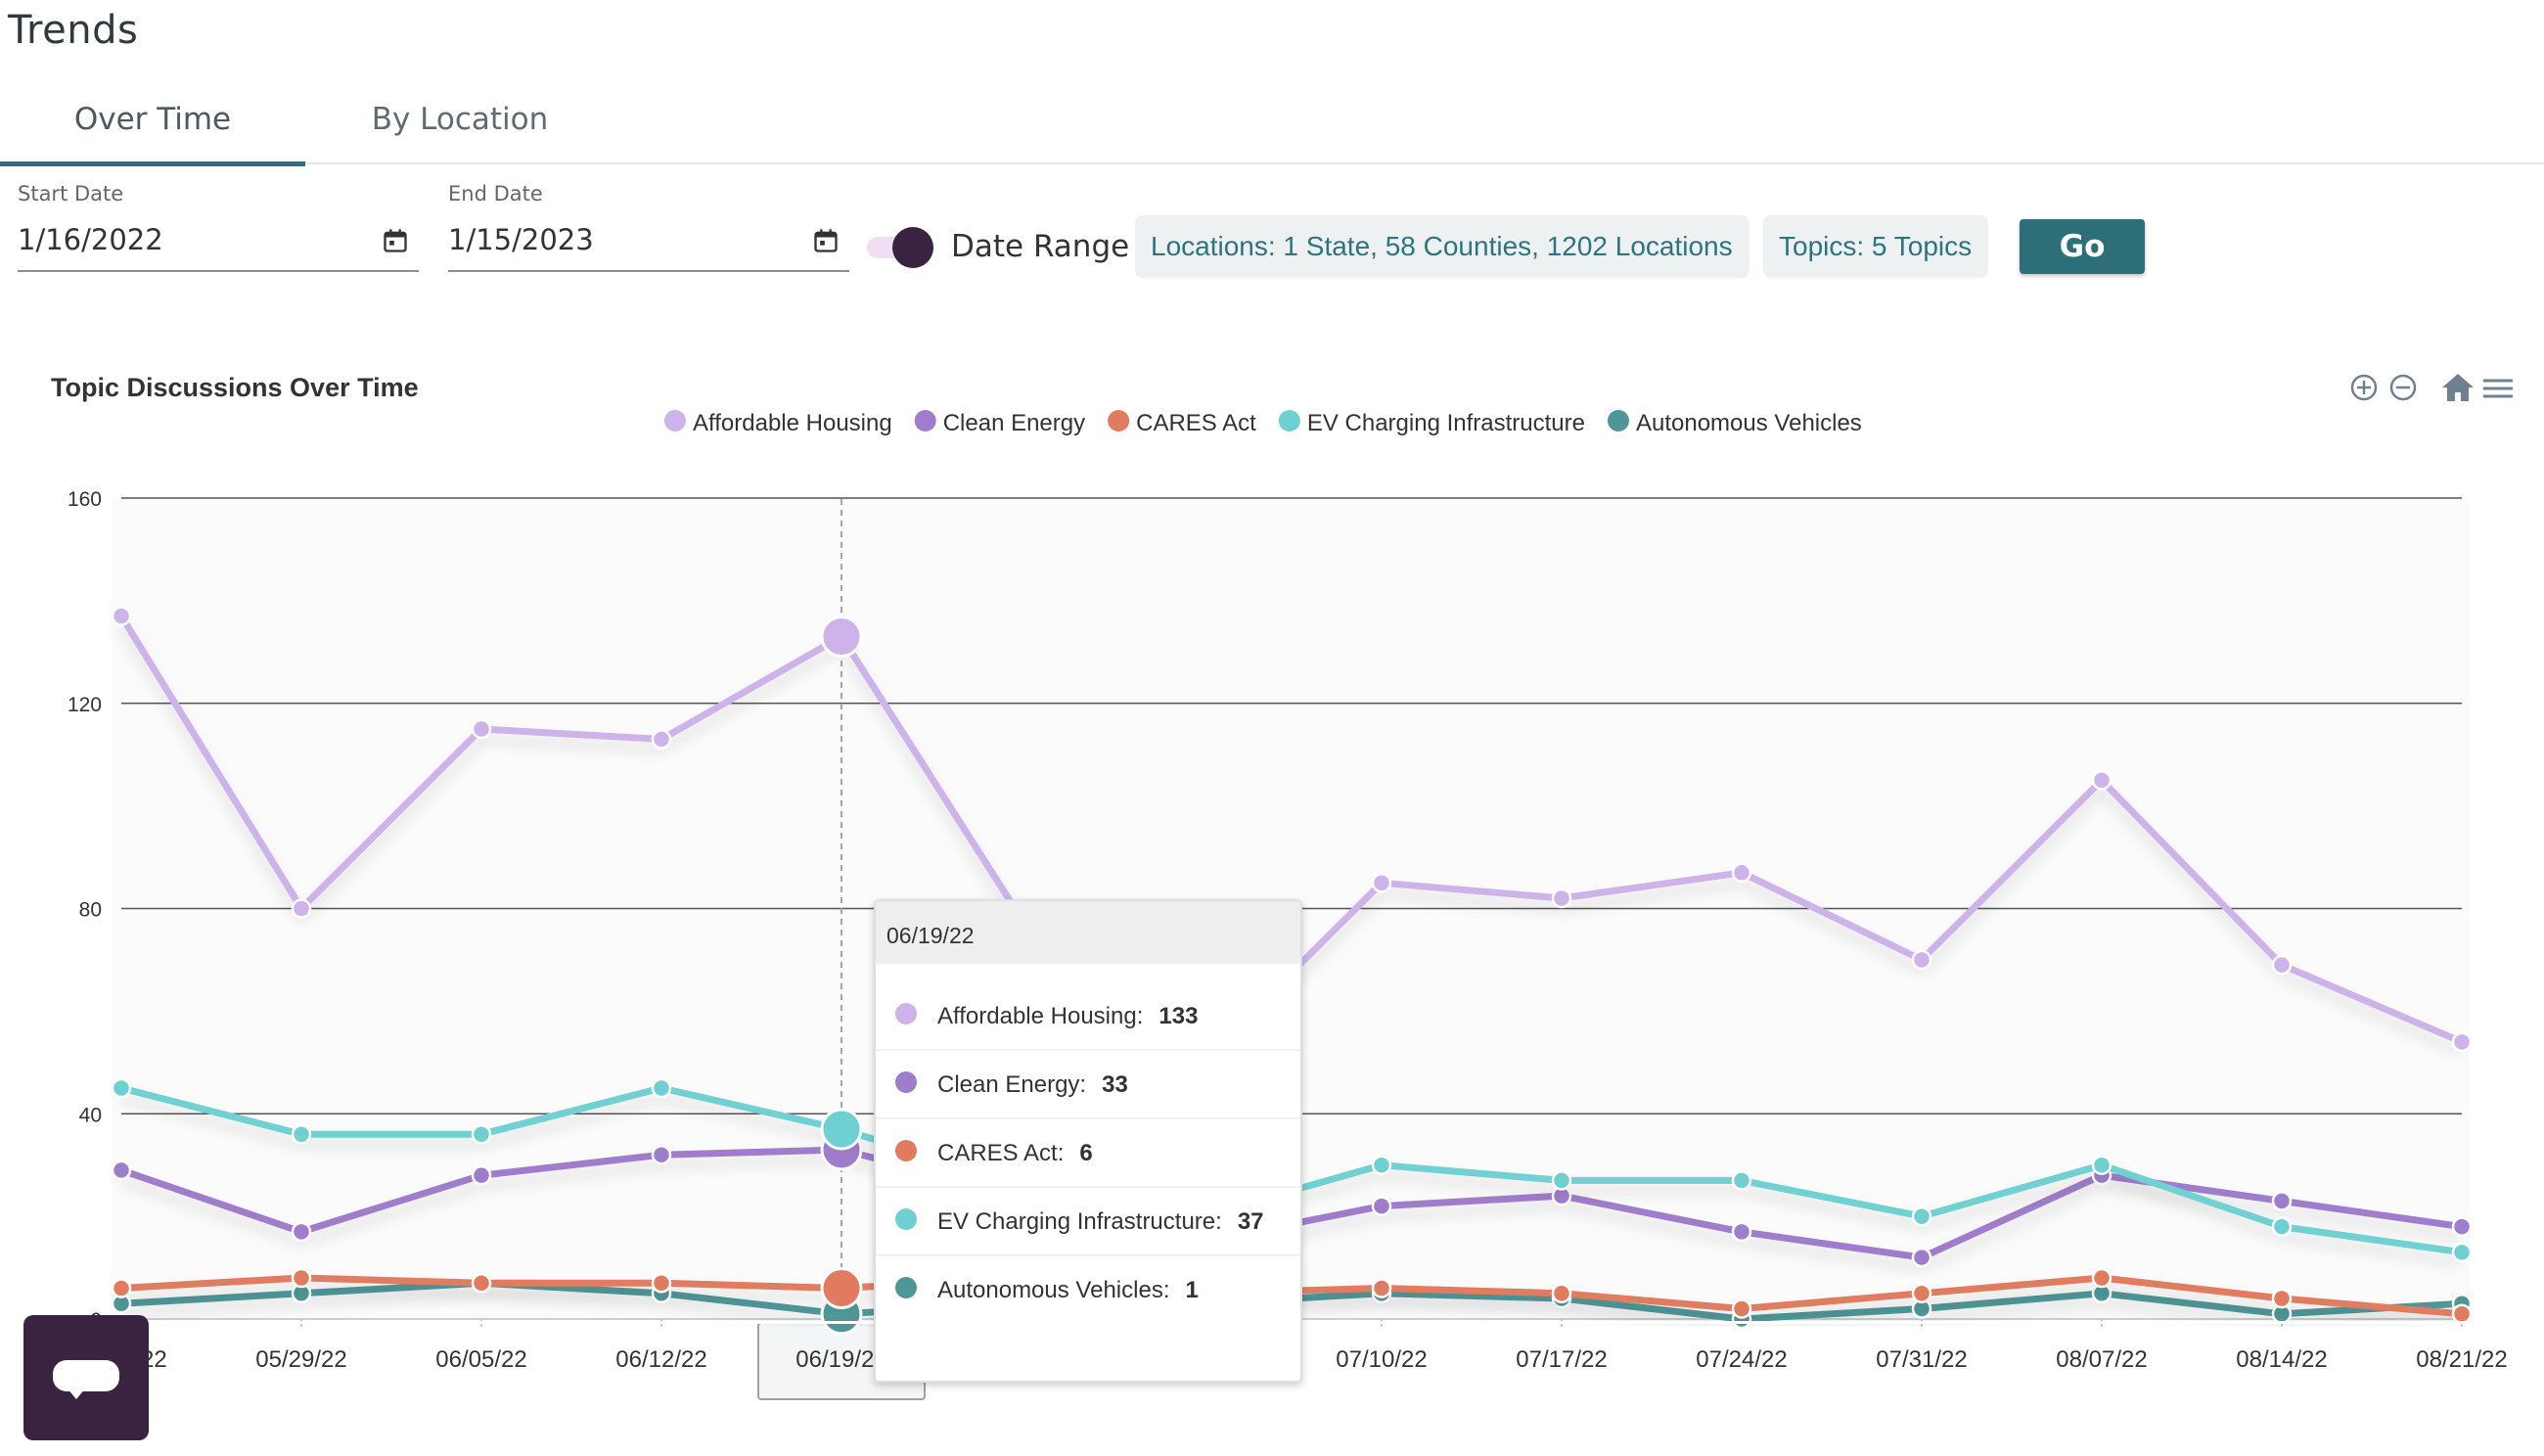  I want to click on tooltip-row: Affordable Housing: 133, so click(1046, 1016).